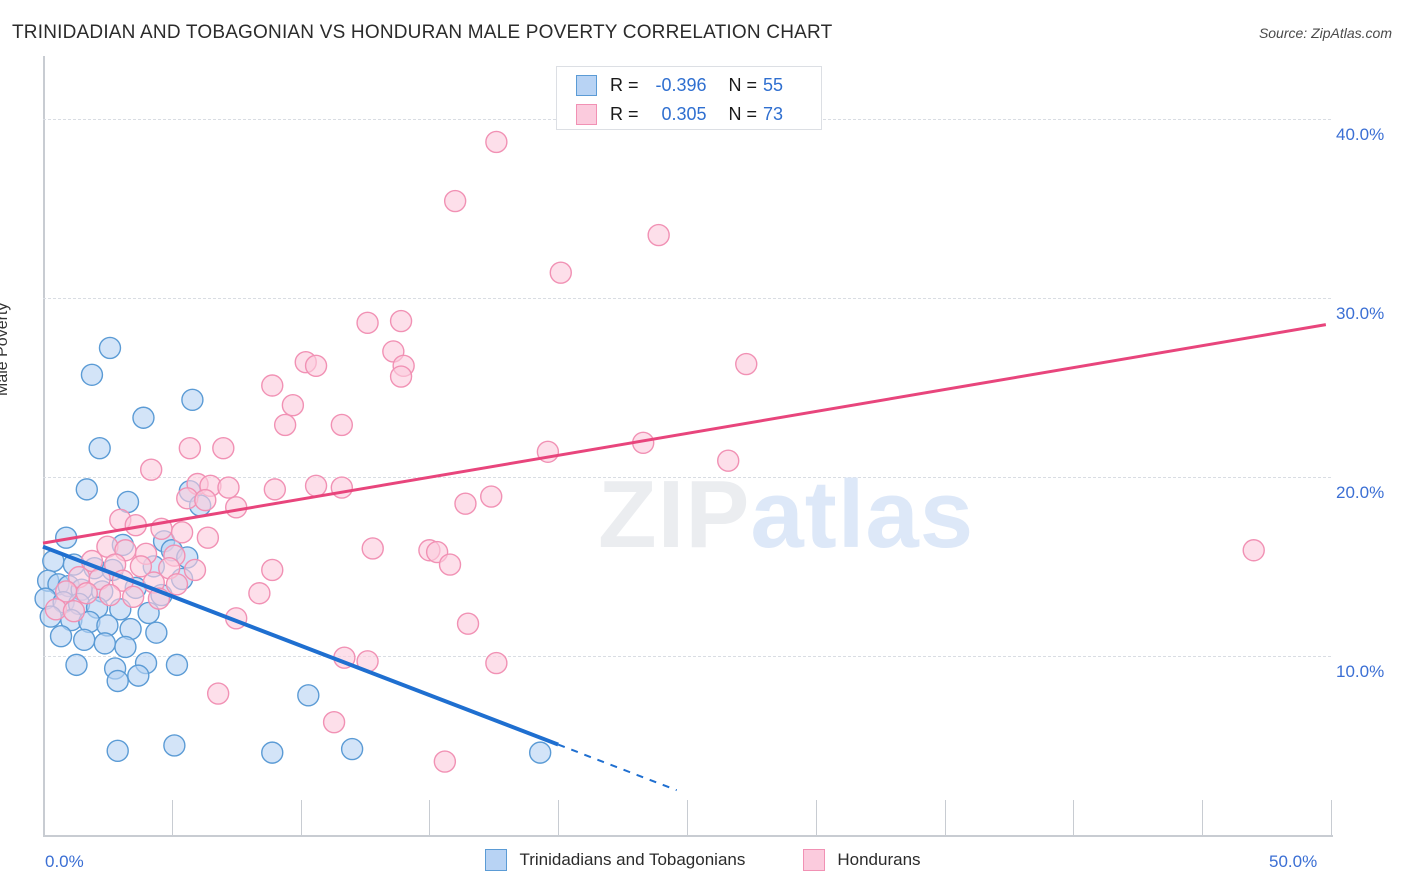 This screenshot has width=1406, height=892. What do you see at coordinates (1360, 313) in the screenshot?
I see `y-tick-label: 30.0%` at bounding box center [1360, 313].